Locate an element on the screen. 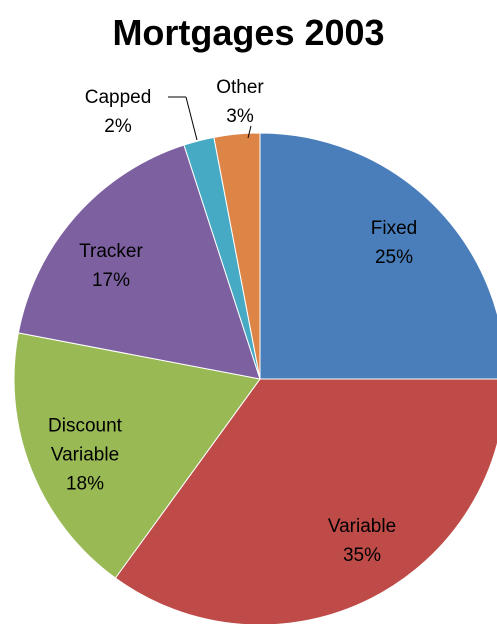  value-label: 2% is located at coordinates (118, 126).